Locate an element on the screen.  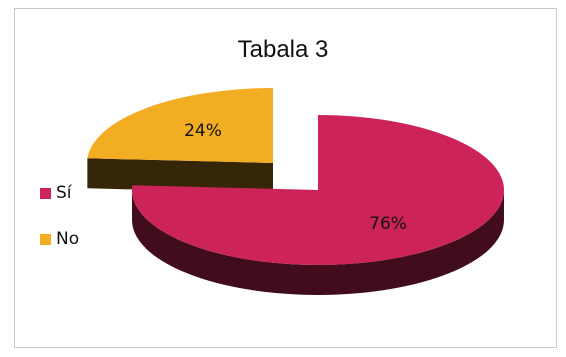
legend-label-no: No is located at coordinates (68, 239).